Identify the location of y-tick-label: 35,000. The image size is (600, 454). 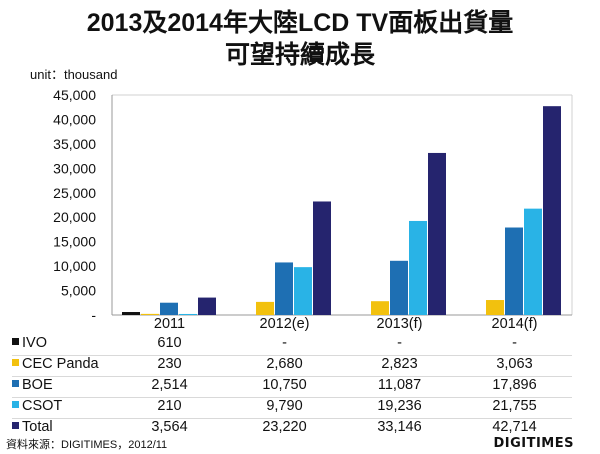
(74, 144).